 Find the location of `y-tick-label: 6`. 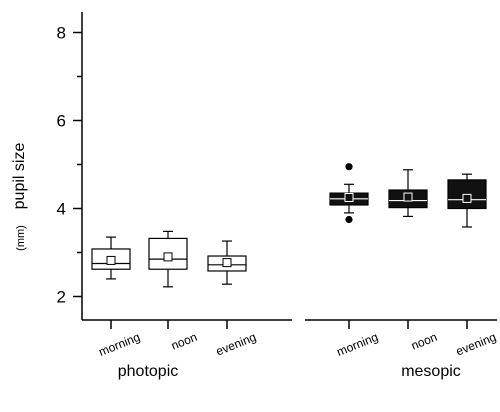

y-tick-label: 6 is located at coordinates (61, 121).